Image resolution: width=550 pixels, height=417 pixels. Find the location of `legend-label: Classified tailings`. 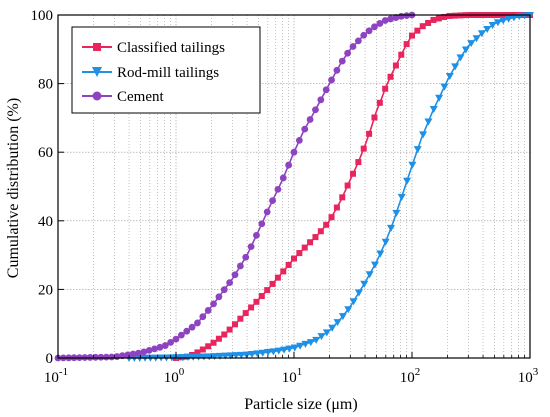

legend-label: Classified tailings is located at coordinates (171, 48).